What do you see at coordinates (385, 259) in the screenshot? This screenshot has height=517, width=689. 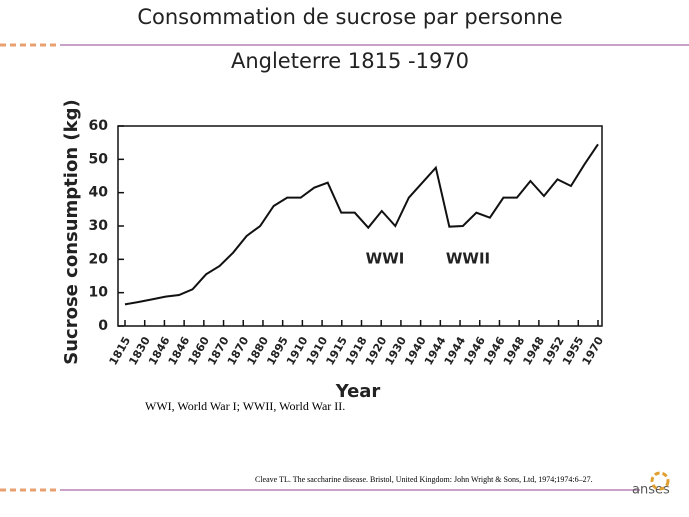 I see `annotation: WWI` at bounding box center [385, 259].